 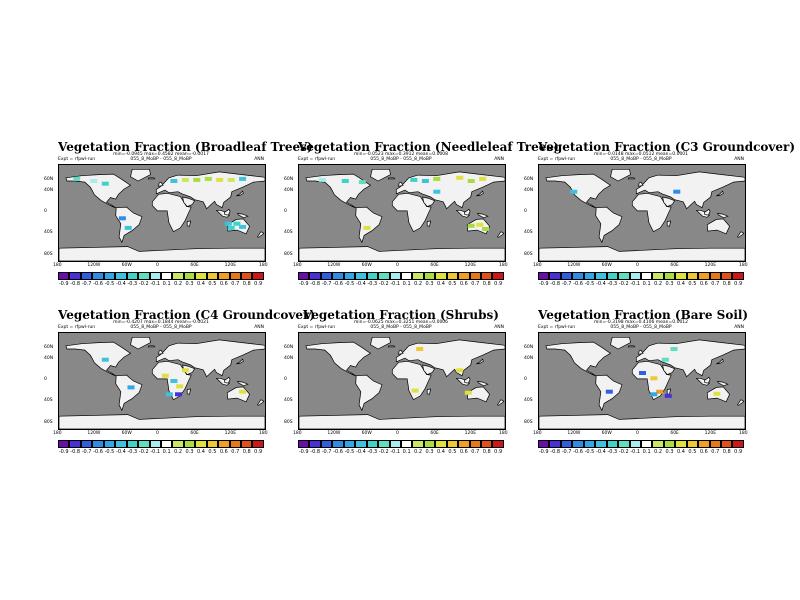 What do you see at coordinates (161, 276) in the screenshot?
I see `colorbar` at bounding box center [161, 276].